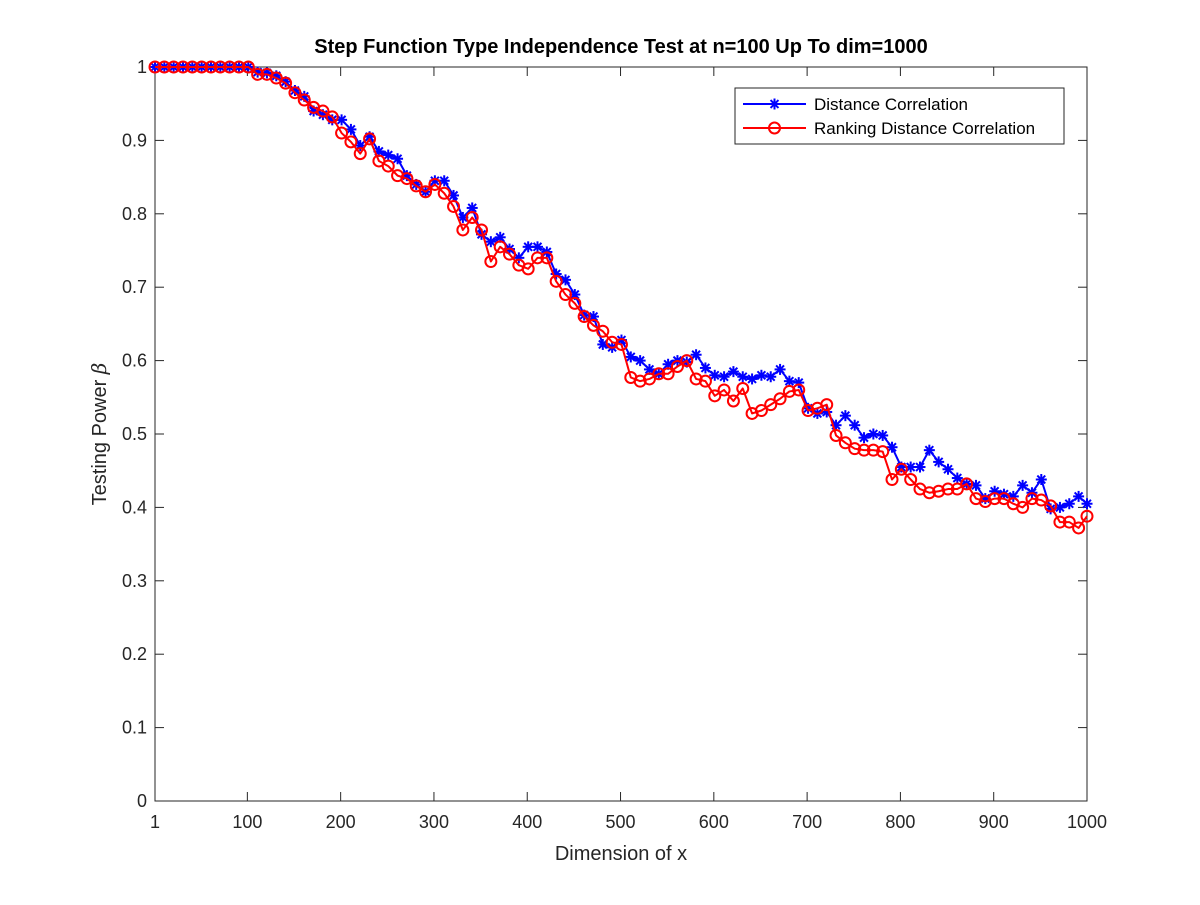 Image resolution: width=1200 pixels, height=905 pixels. I want to click on x-tick-label: 700, so click(807, 822).